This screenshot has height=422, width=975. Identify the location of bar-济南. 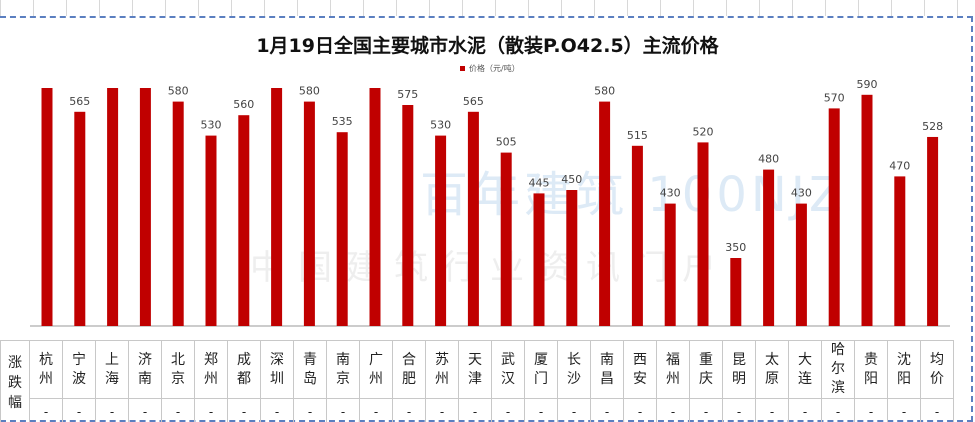
(145, 207).